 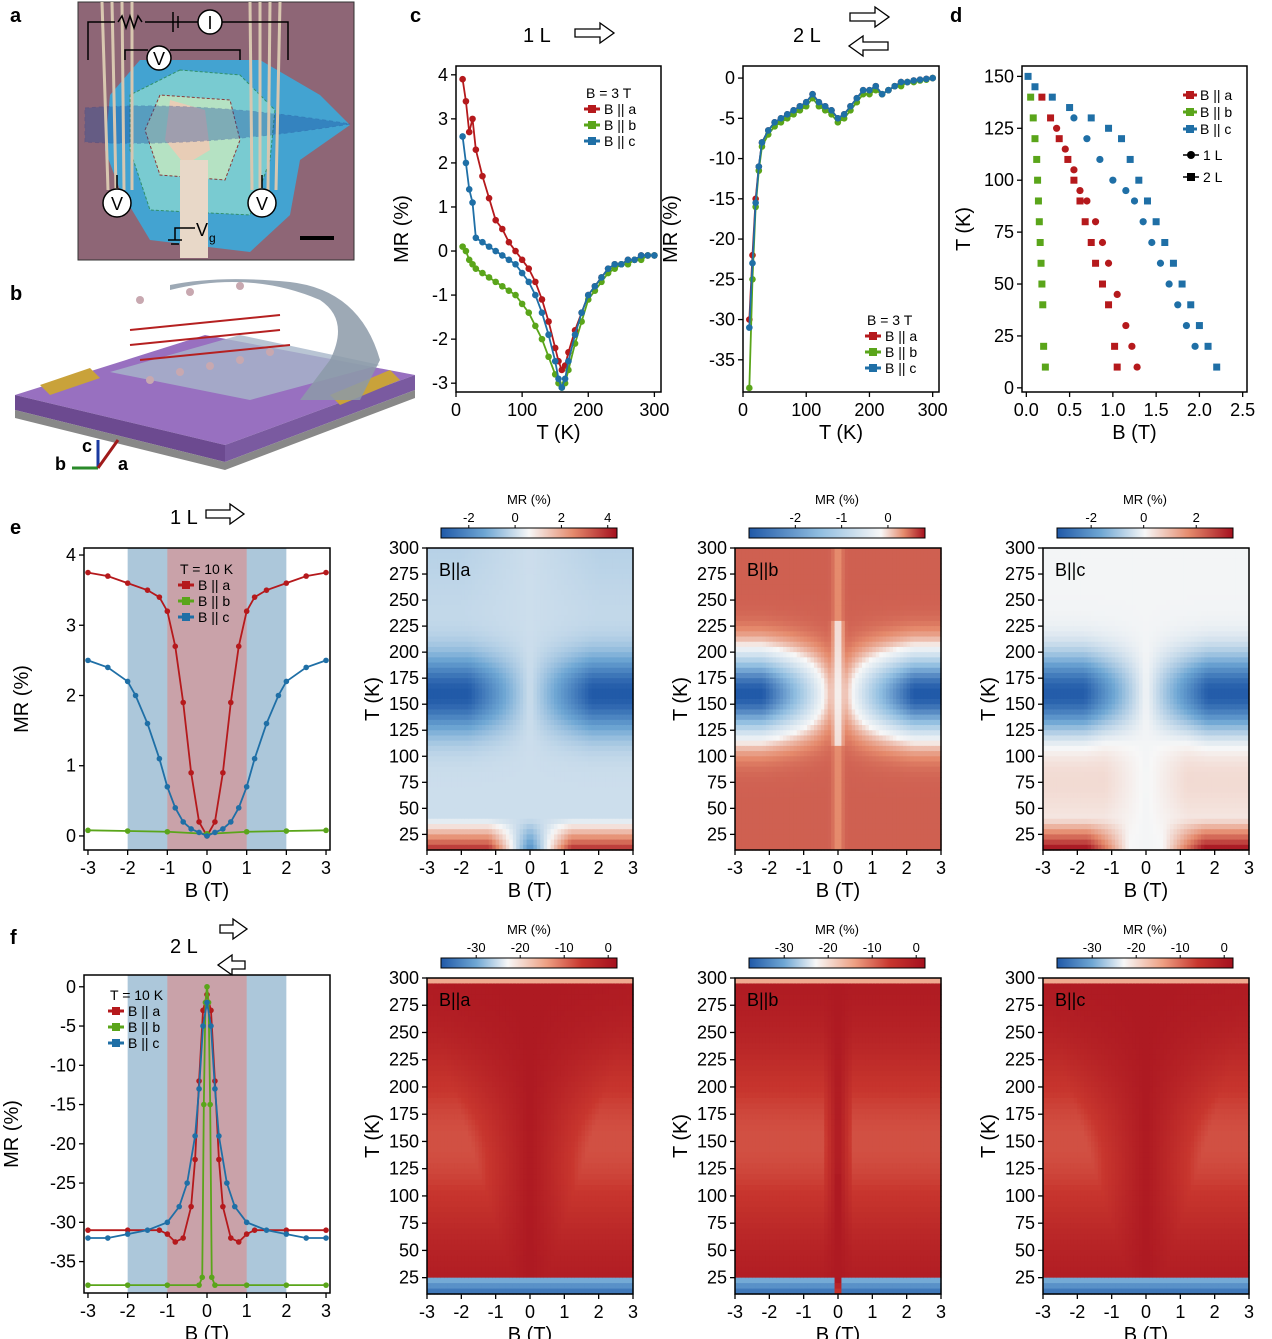 What do you see at coordinates (204, 1105) in the screenshot?
I see `data-point-b` at bounding box center [204, 1105].